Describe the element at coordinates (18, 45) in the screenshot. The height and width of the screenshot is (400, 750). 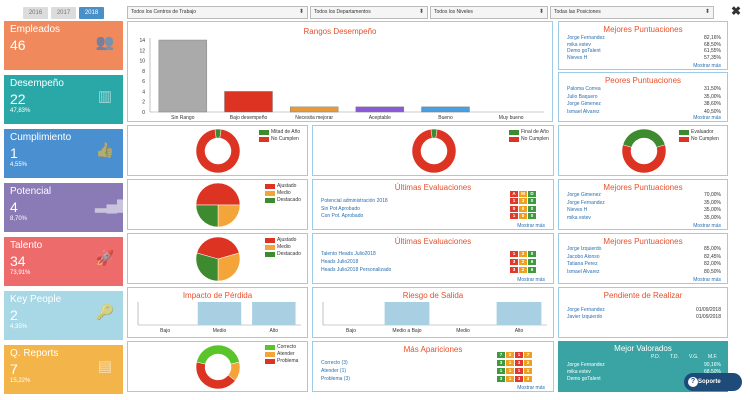
I see `tile-value: 46` at that location.